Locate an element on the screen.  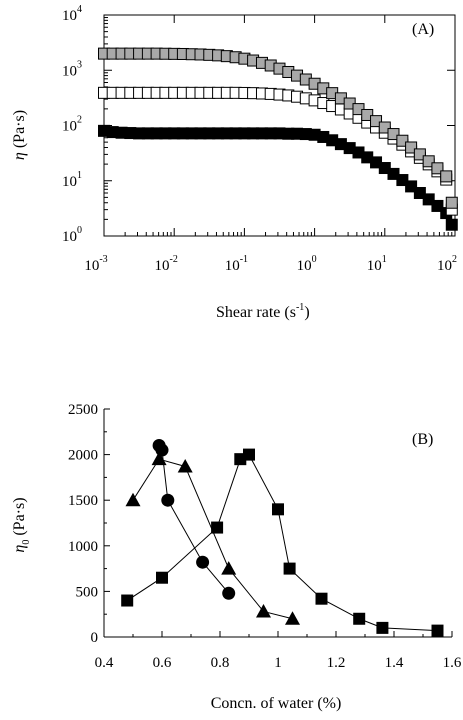
x-tick-label: 1.2 is located at coordinates (336, 663).